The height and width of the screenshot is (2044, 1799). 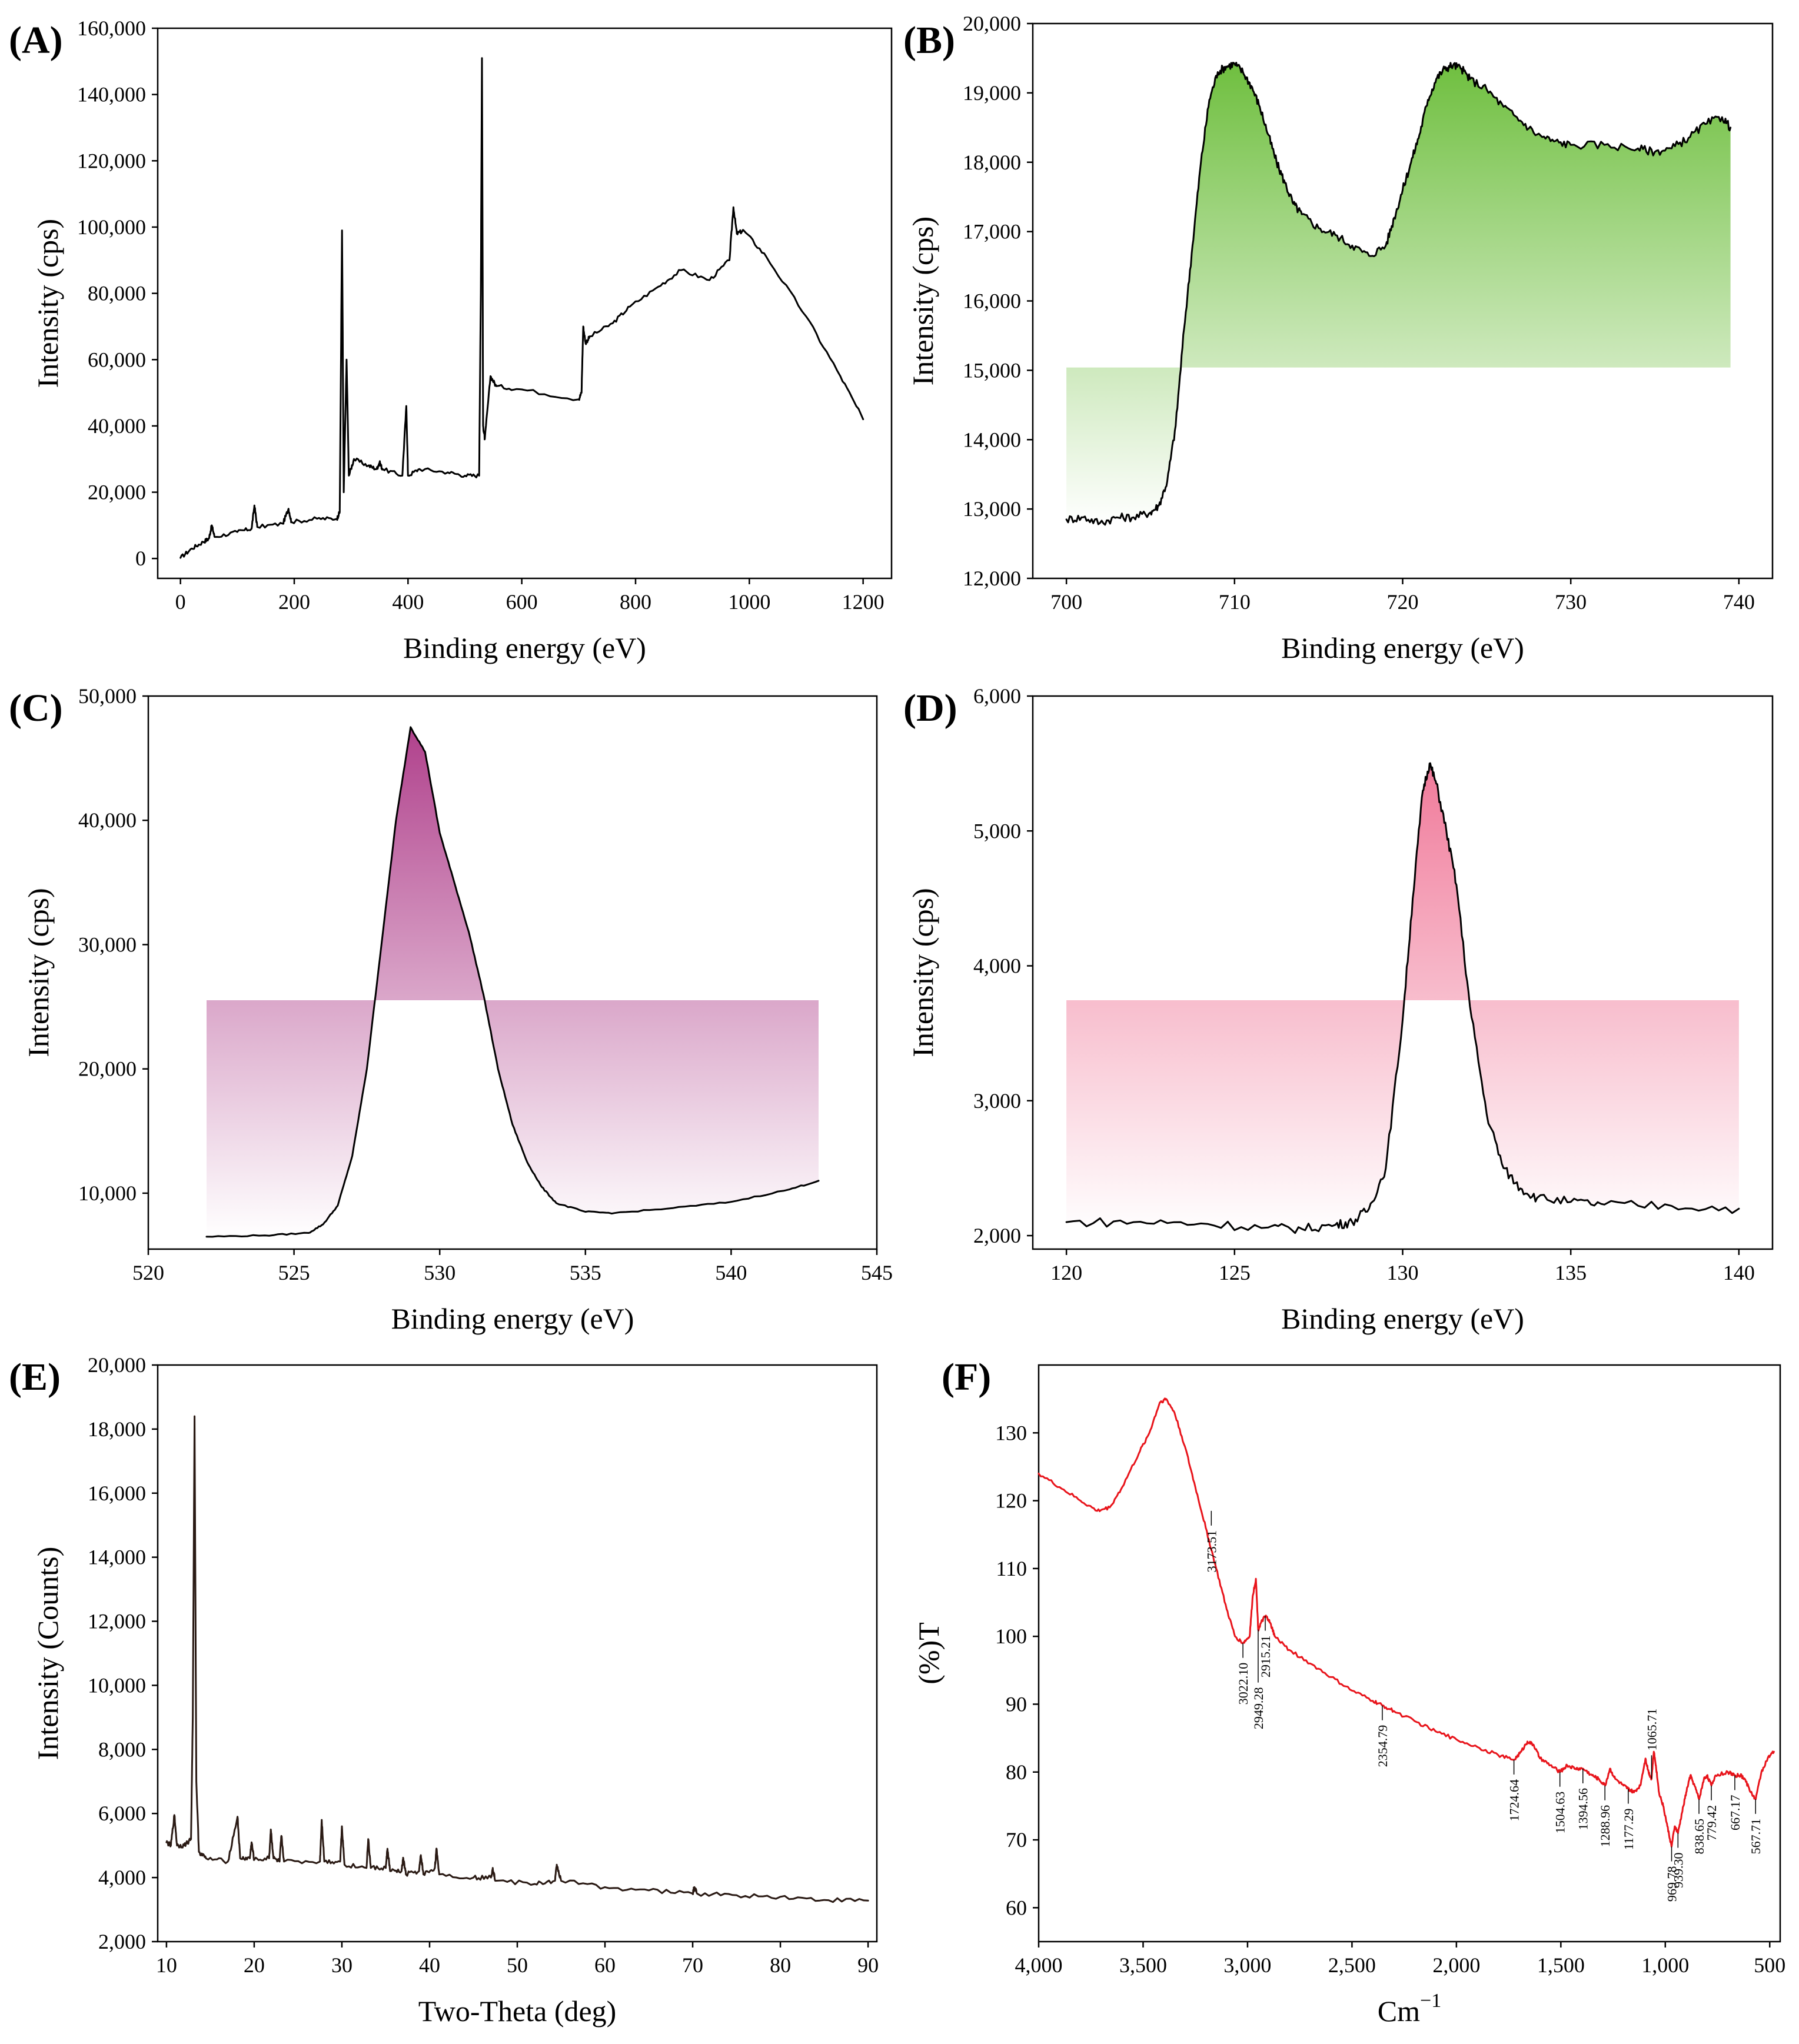 What do you see at coordinates (1011, 1636) in the screenshot?
I see `y-tick-label: 100` at bounding box center [1011, 1636].